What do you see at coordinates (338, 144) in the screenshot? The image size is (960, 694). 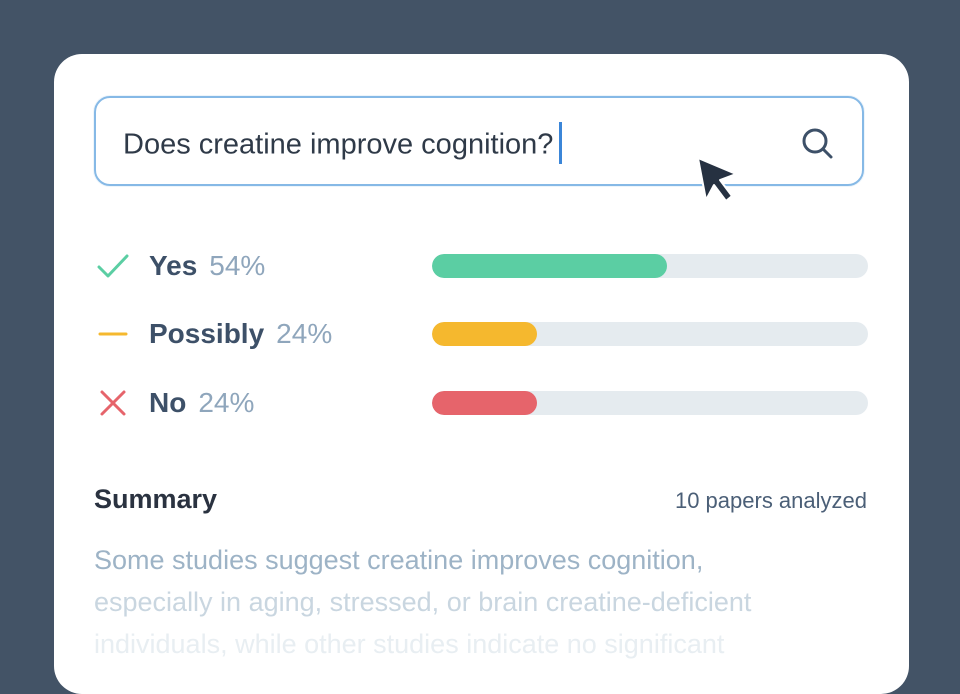 I see `search-query: Does creatine improve cognition?` at bounding box center [338, 144].